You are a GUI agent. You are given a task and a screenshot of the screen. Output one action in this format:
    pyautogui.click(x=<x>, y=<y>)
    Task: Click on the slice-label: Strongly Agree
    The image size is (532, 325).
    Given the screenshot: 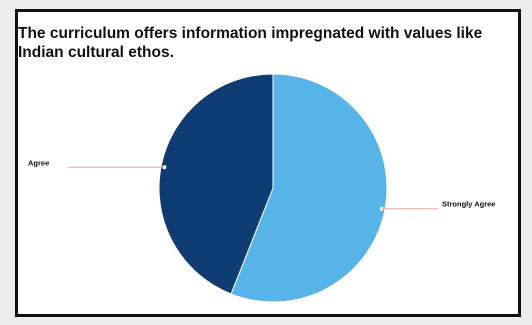 What is the action you would take?
    pyautogui.click(x=468, y=204)
    